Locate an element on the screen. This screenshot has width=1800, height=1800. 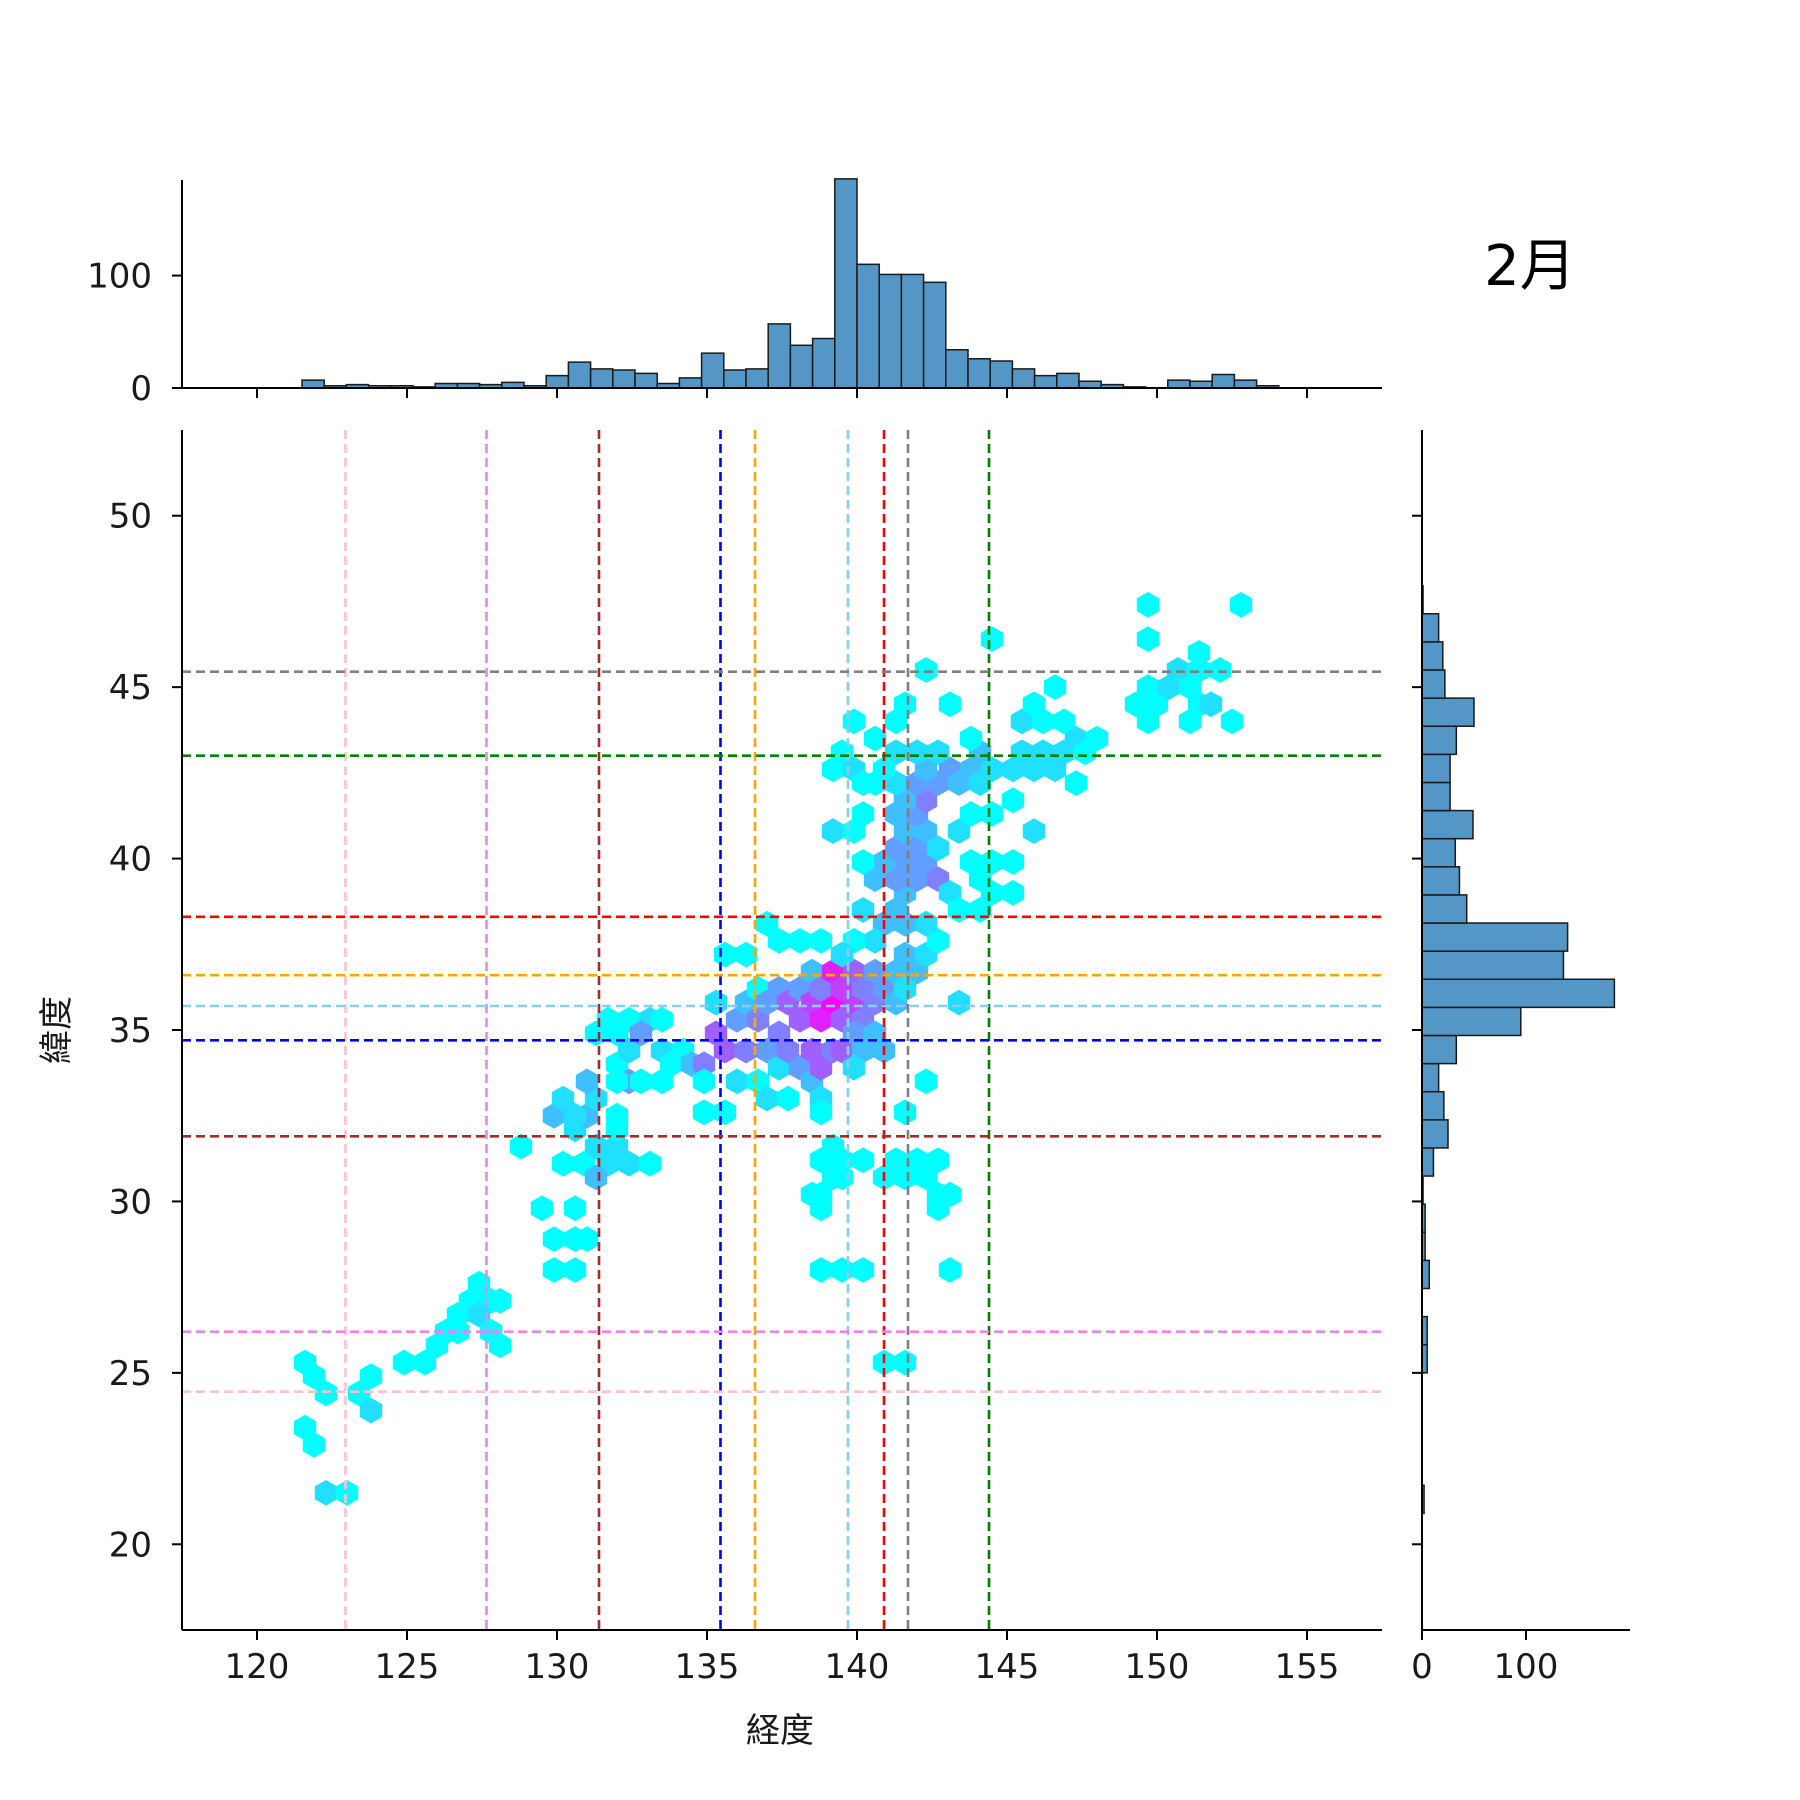
right-hist-tick-label: 100 is located at coordinates (1526, 1667).